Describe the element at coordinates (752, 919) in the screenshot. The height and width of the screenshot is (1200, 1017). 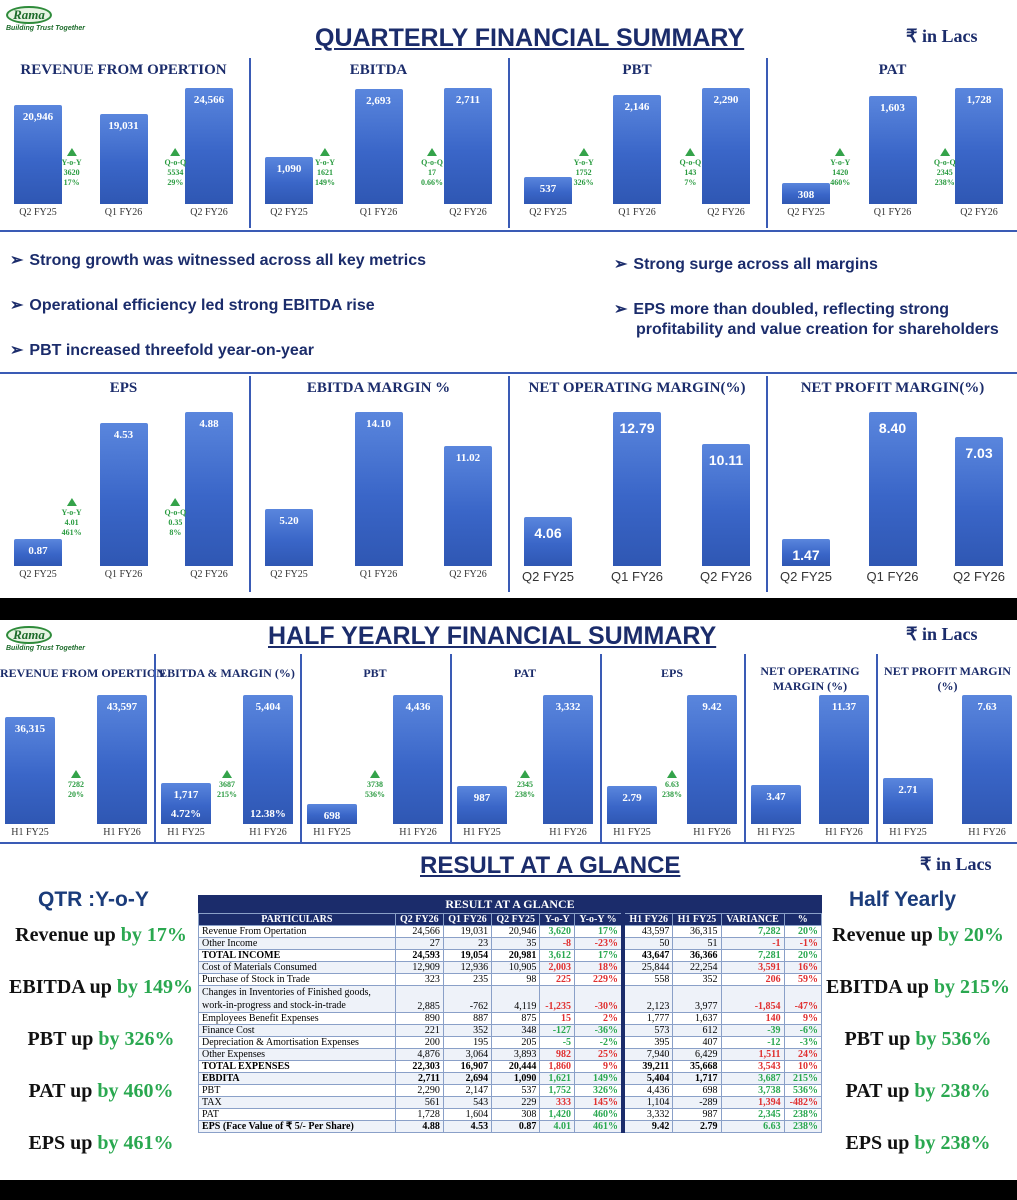
I see `results-table-header-cell: VARIANCE` at that location.